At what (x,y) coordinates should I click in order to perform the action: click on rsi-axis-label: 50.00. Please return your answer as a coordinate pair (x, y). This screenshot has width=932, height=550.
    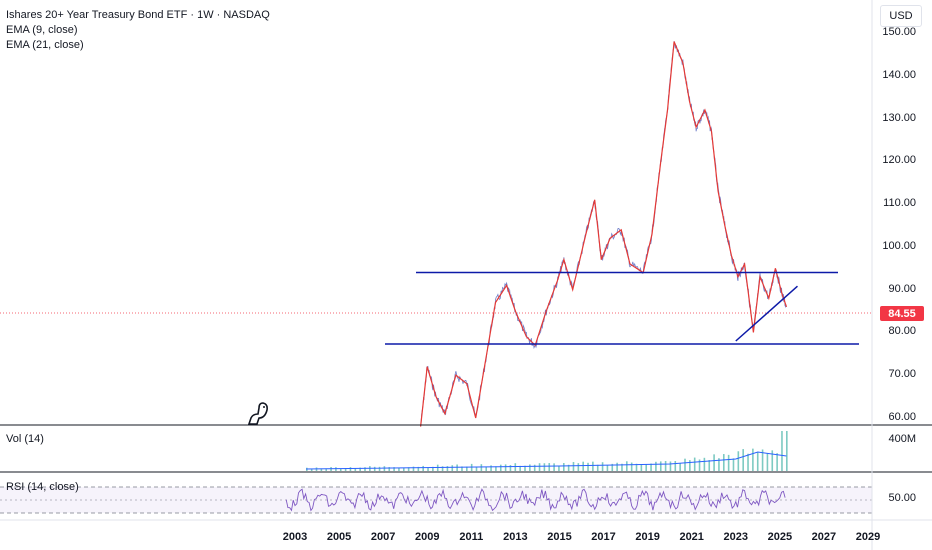
    Looking at the image, I should click on (902, 498).